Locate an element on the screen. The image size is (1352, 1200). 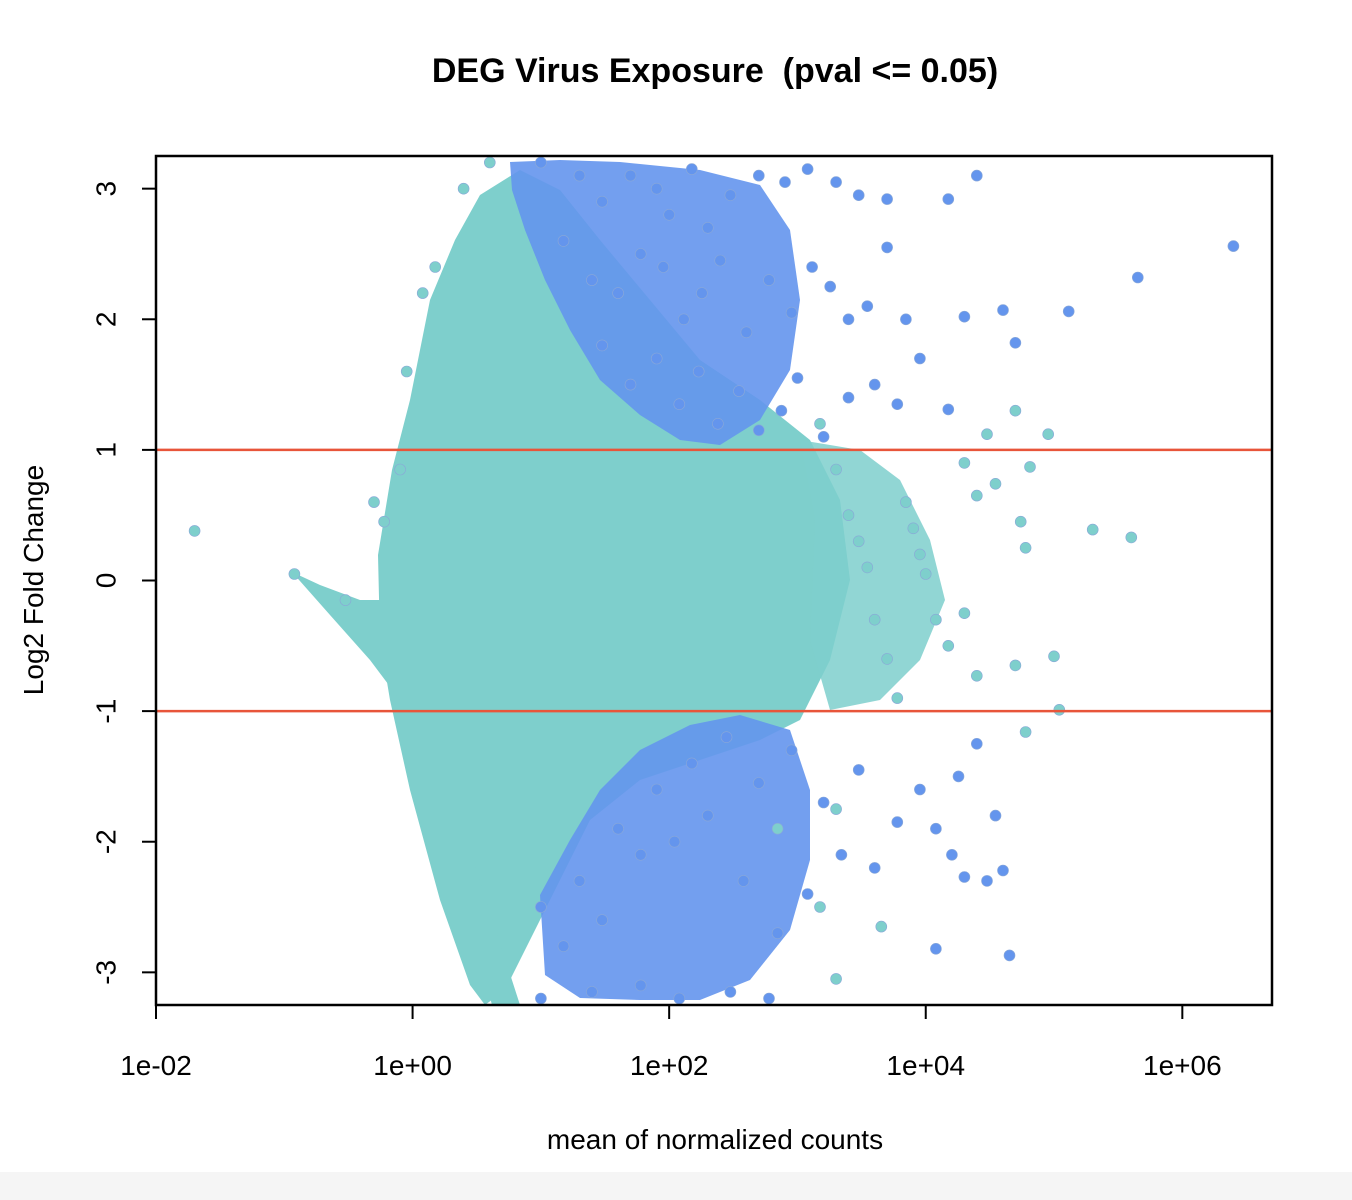
bottom-strip is located at coordinates (676, 1186).